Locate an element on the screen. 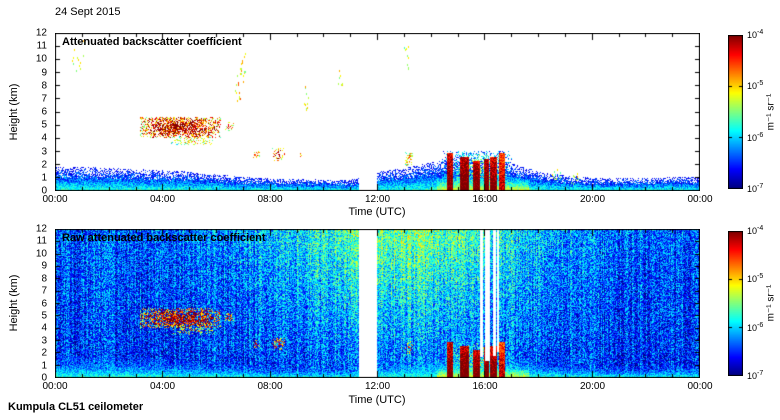  x-axis-label-top: Time (UTC) is located at coordinates (377, 212).